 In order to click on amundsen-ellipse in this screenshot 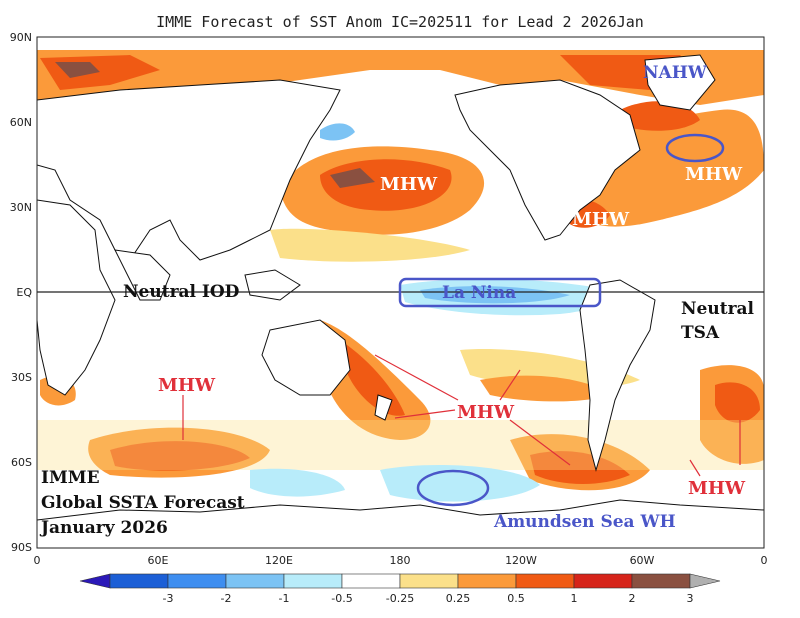, I will do `click(453, 488)`.